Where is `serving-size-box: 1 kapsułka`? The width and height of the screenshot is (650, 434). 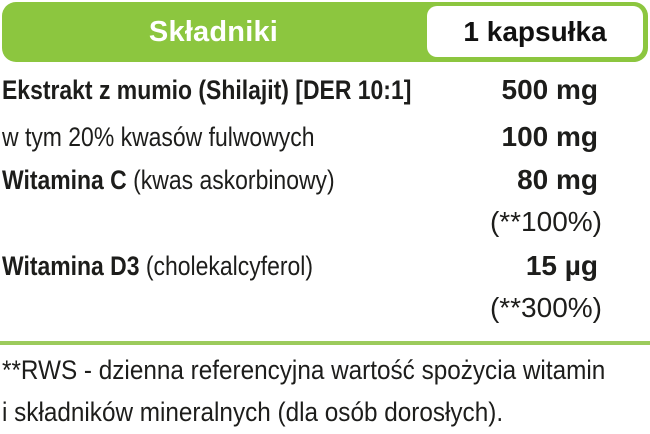
serving-size-box: 1 kapsułka is located at coordinates (535, 31).